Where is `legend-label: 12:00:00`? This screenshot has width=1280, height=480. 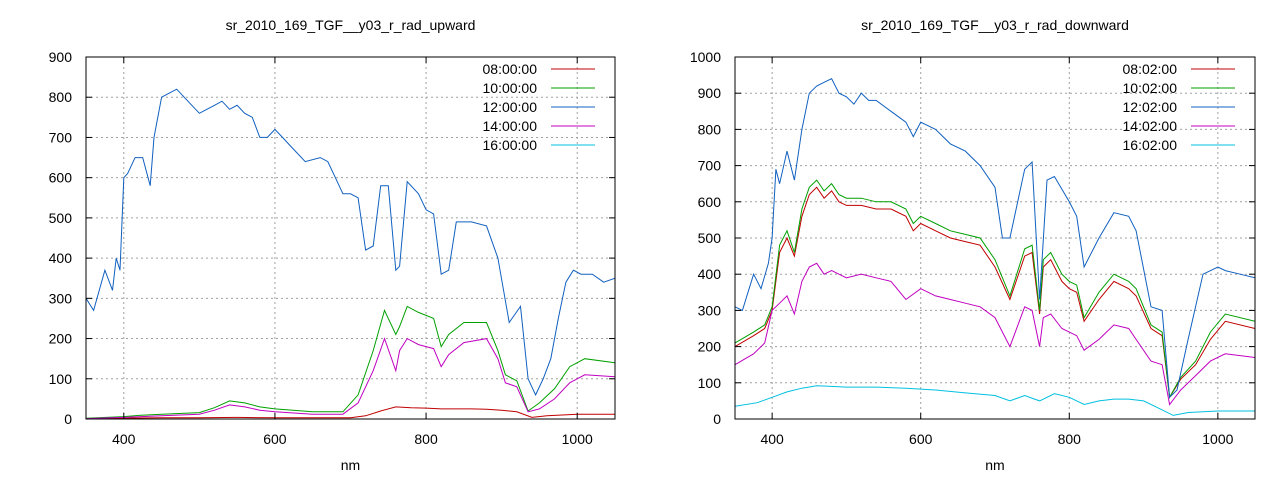
legend-label: 12:00:00 is located at coordinates (510, 107).